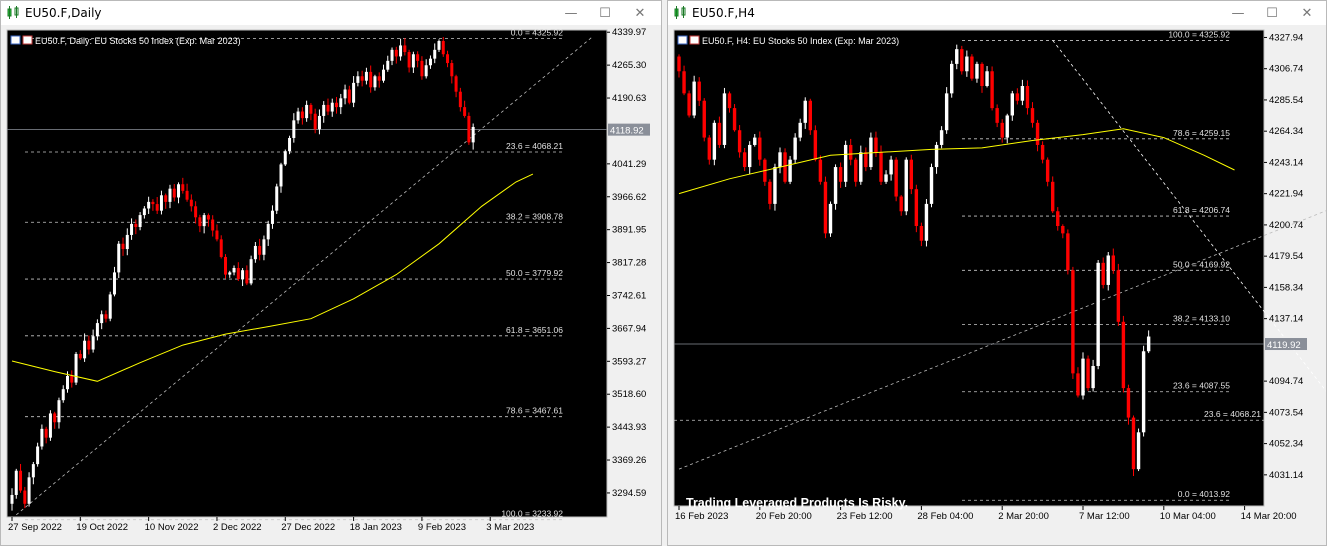 The width and height of the screenshot is (1327, 546). Describe the element at coordinates (1204, 494) in the screenshot. I see `fib-level-label: 0.0 = 4013.92` at that location.